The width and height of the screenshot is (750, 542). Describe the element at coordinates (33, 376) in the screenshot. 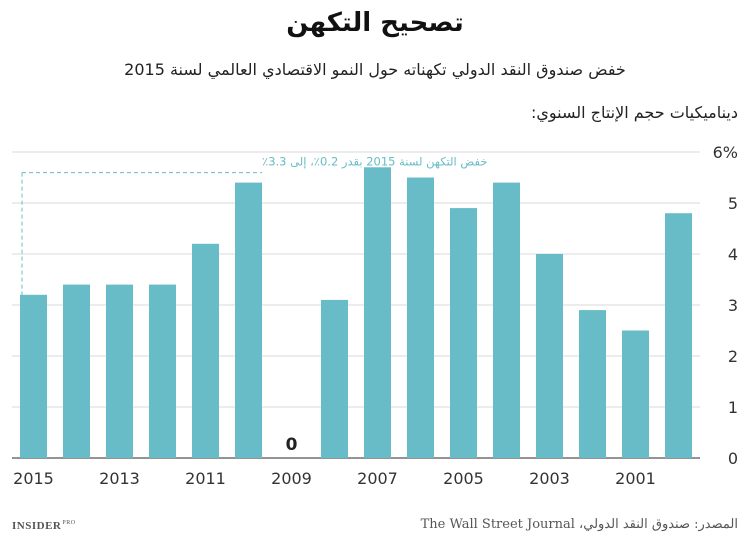

I see `bar-2015` at that location.